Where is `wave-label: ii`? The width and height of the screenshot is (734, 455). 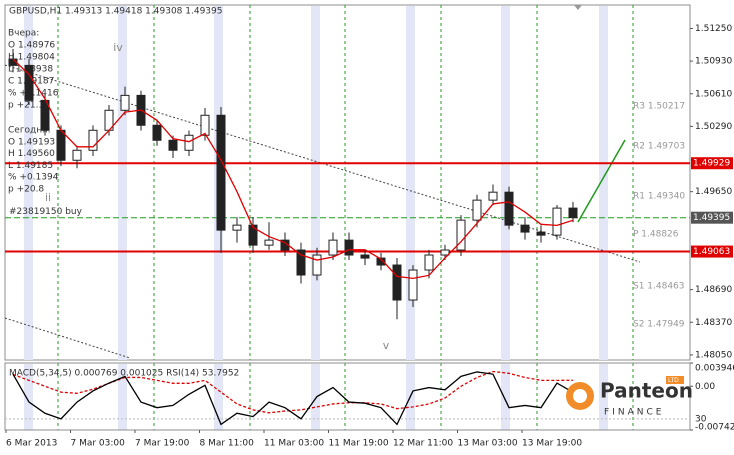 wave-label: ii is located at coordinates (48, 197).